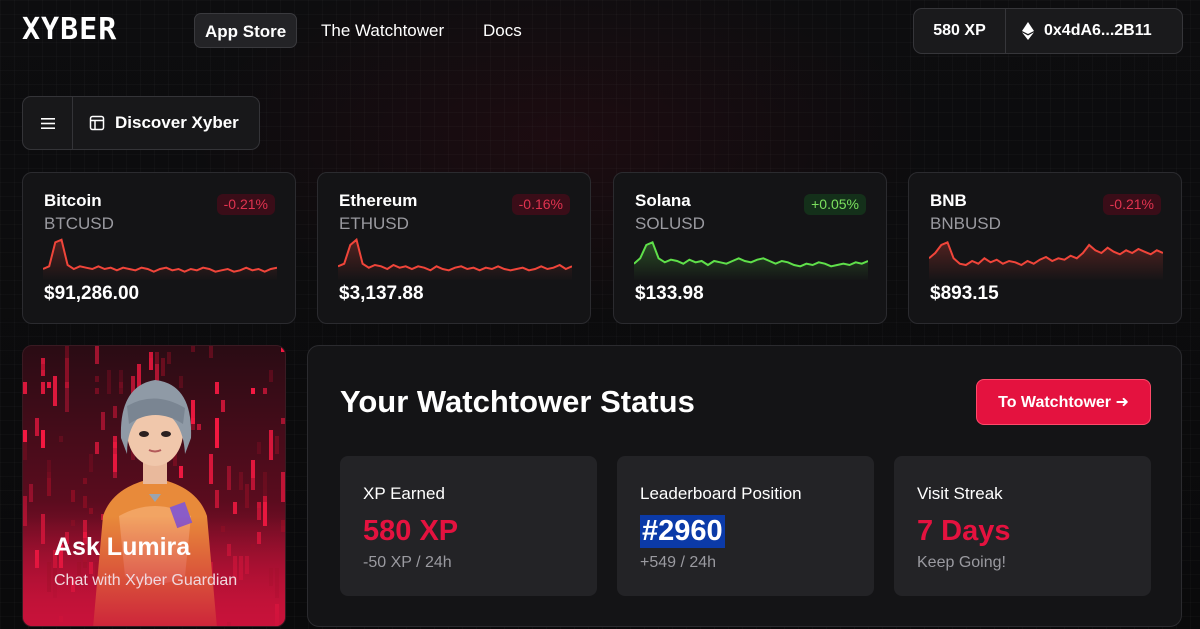 Image resolution: width=1200 pixels, height=629 pixels. I want to click on stat-label: Visit Streak, so click(960, 493).